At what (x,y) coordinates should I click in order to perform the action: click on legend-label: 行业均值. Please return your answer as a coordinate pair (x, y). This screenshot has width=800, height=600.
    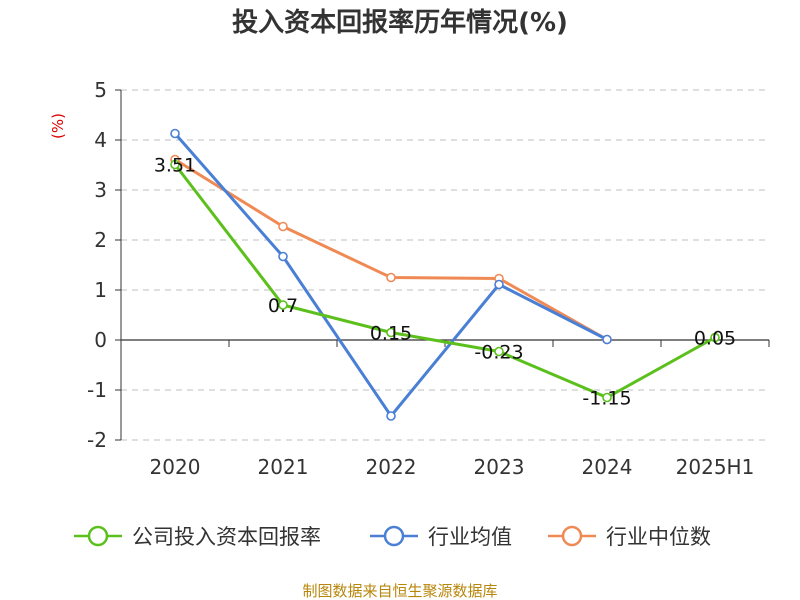
    Looking at the image, I should click on (470, 537).